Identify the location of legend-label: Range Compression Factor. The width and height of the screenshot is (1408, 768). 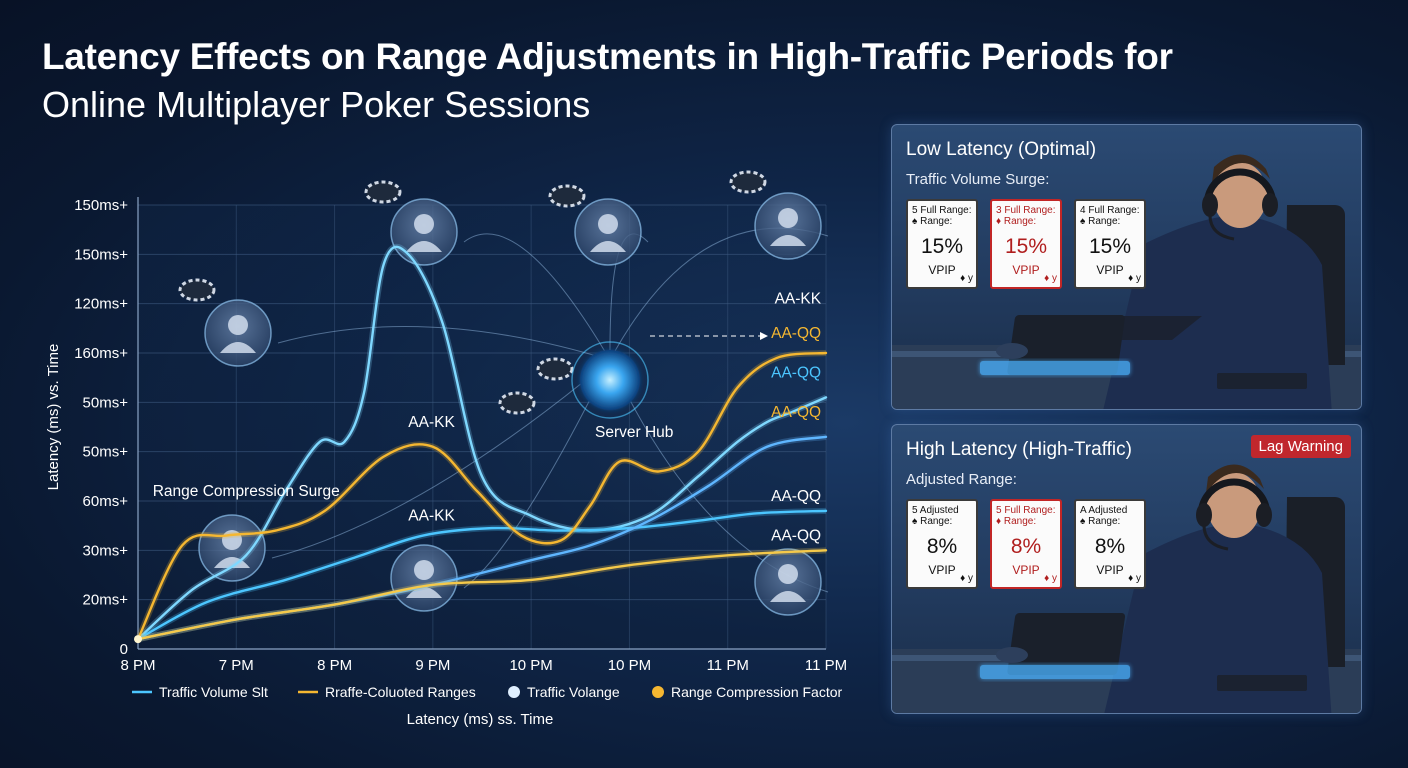
(757, 692).